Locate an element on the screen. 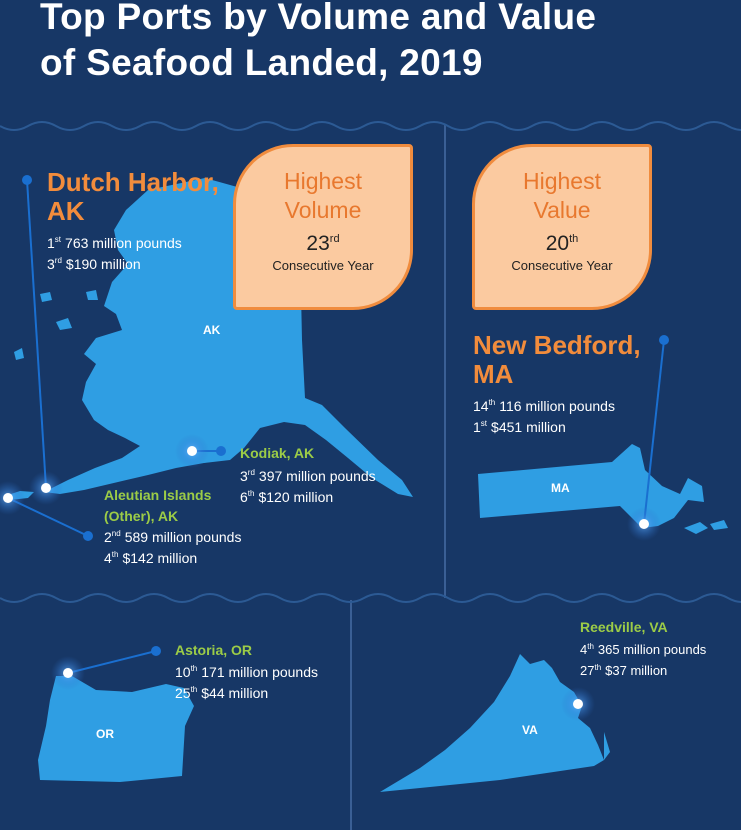  aleutian-value: 4th $142 million is located at coordinates (151, 558).